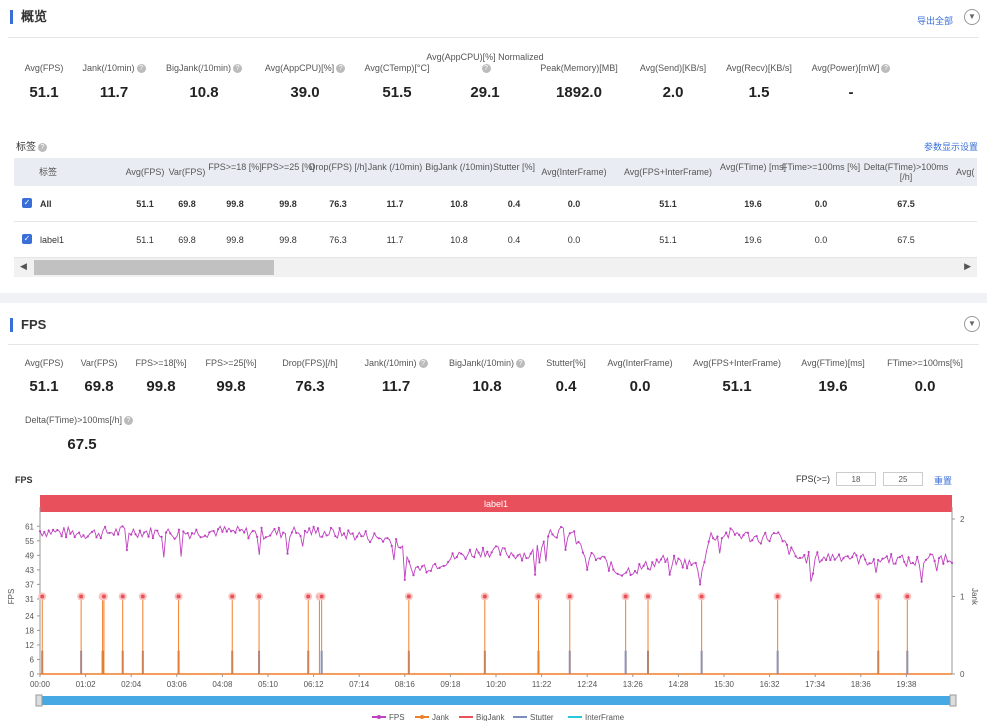  Describe the element at coordinates (579, 68) in the screenshot. I see `metric-label: Peak(Memory)[MB]` at that location.